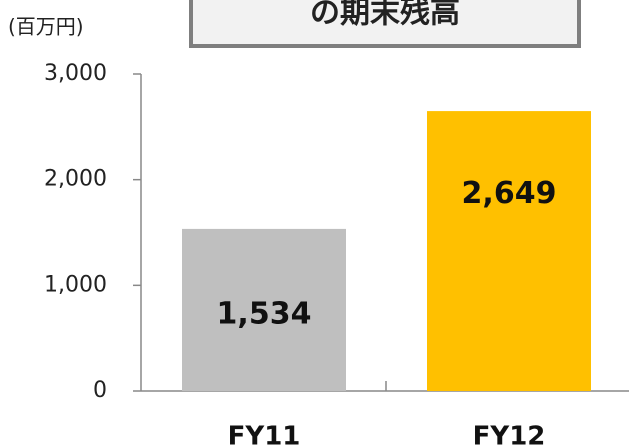  Describe the element at coordinates (46, 27) in the screenshot. I see `y-axis-label: (百万円)` at that location.